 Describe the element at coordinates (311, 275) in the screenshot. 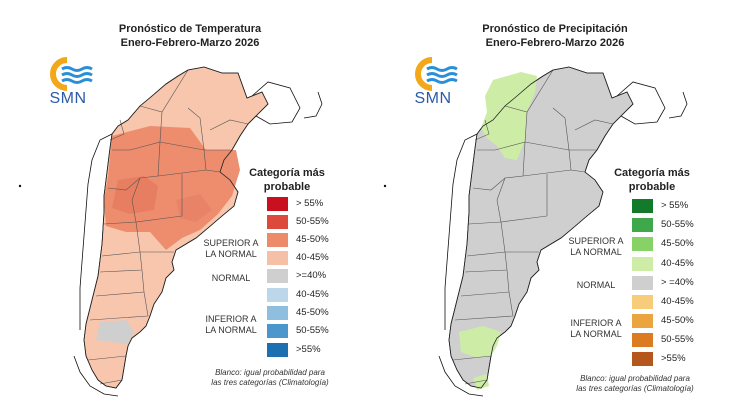

I see `legend-label-normal: >=40%` at that location.